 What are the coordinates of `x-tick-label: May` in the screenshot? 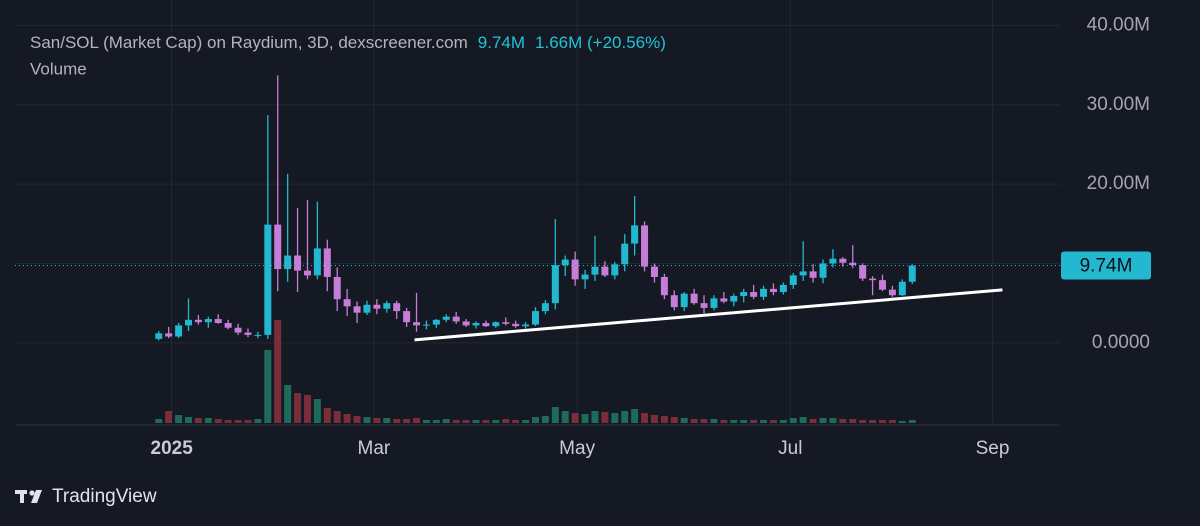 It's located at (577, 448).